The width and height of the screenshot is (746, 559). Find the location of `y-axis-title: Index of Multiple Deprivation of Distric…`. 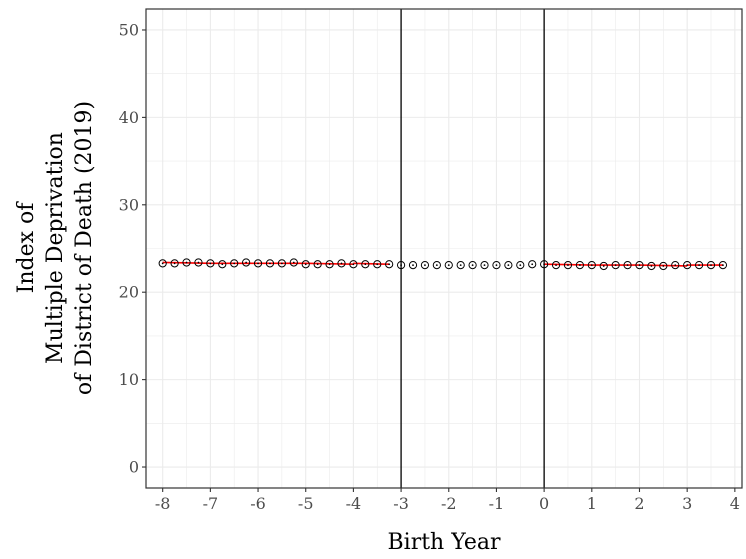

y-axis-title: Index of Multiple Deprivation of Distric… is located at coordinates (55, 248).